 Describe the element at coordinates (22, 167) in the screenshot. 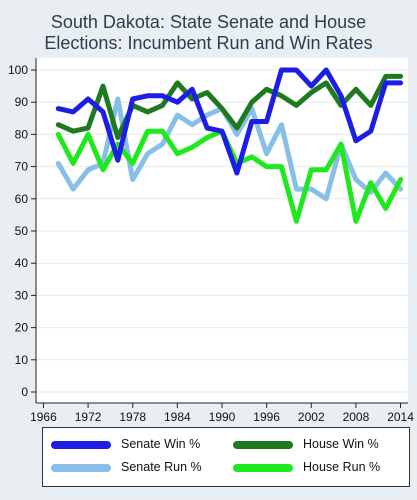

I see `y-tick-label-70: 70` at that location.